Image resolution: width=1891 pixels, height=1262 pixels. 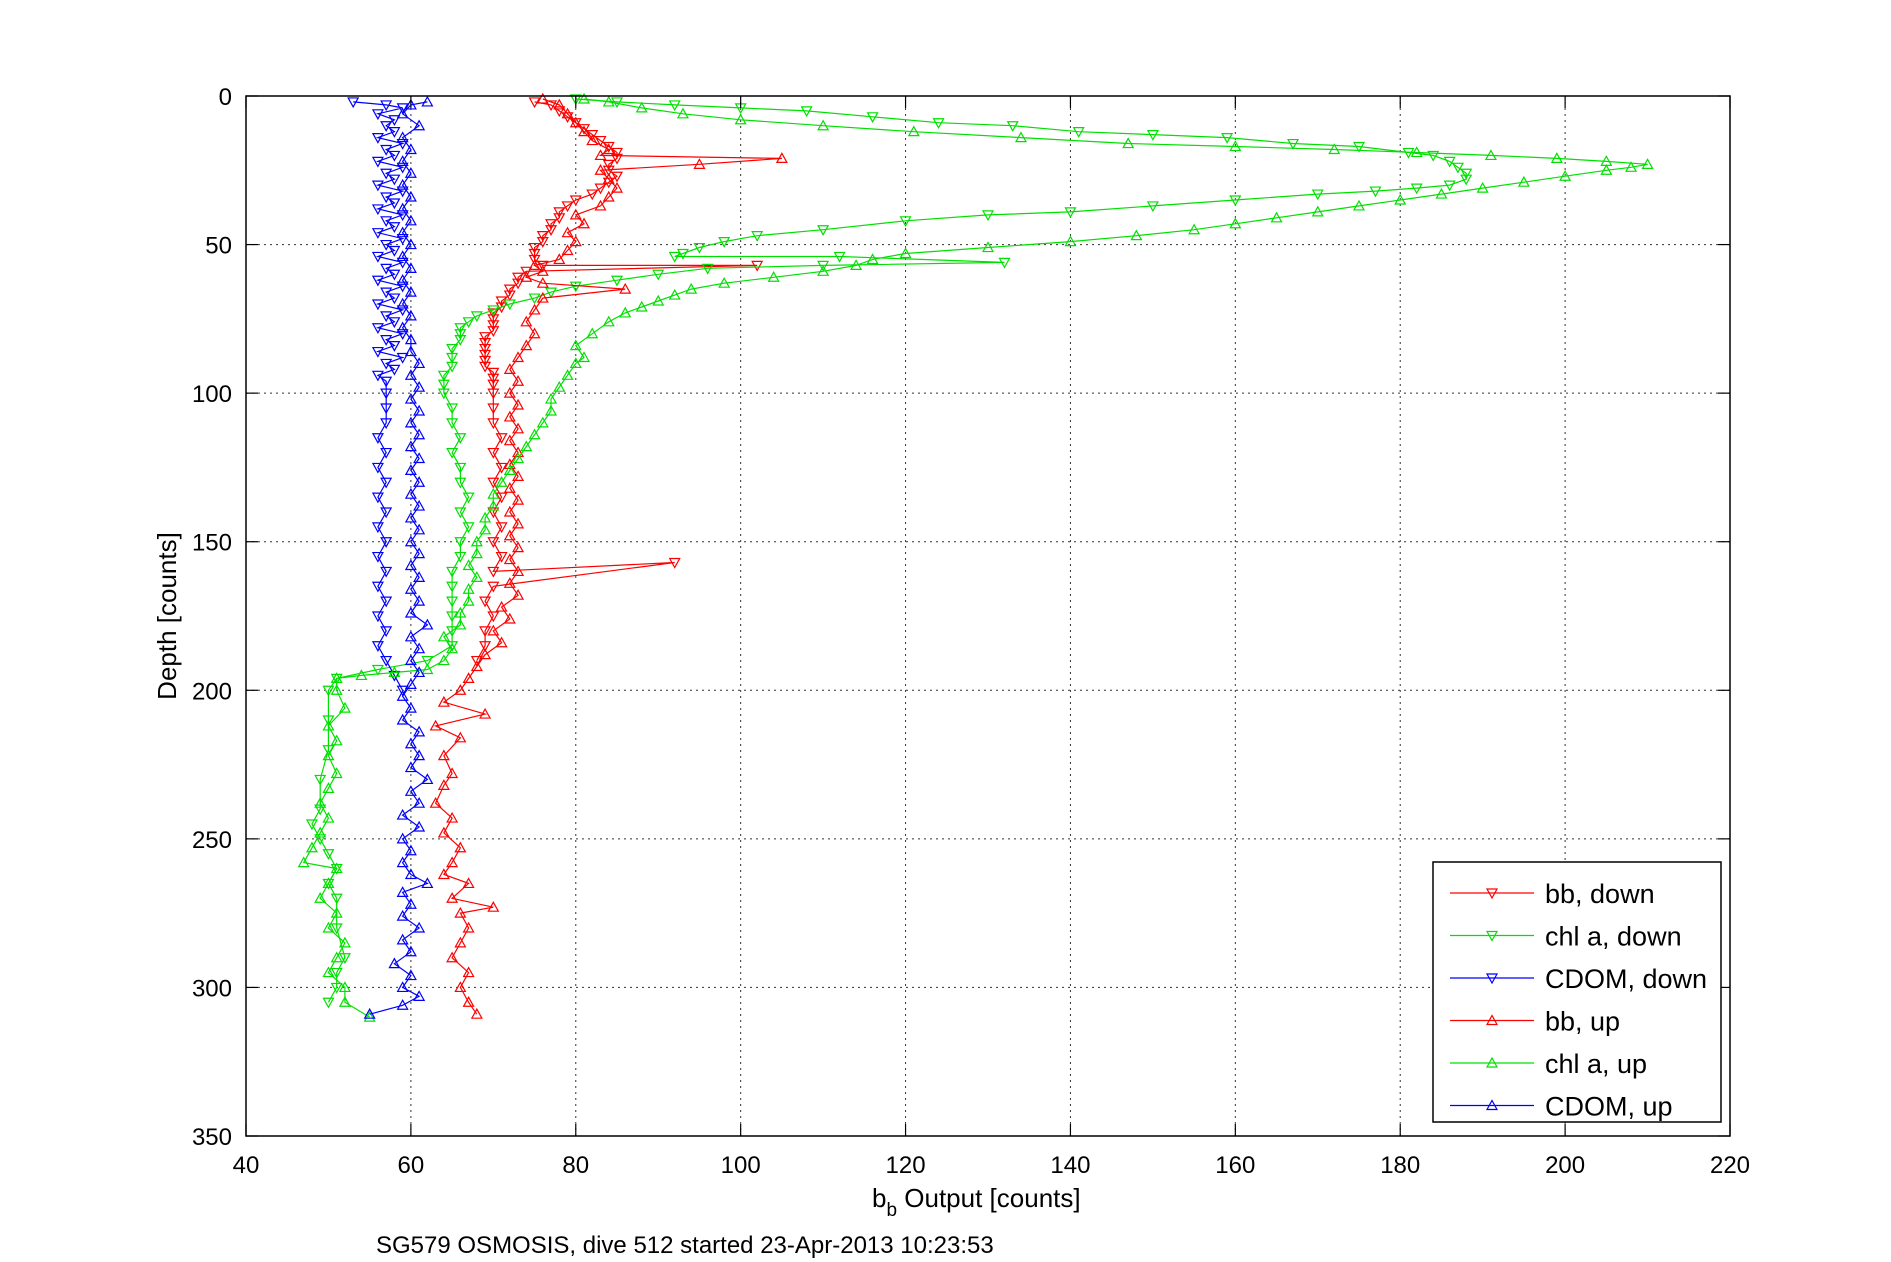 I want to click on y-tick-label: 50, so click(x=218, y=246).